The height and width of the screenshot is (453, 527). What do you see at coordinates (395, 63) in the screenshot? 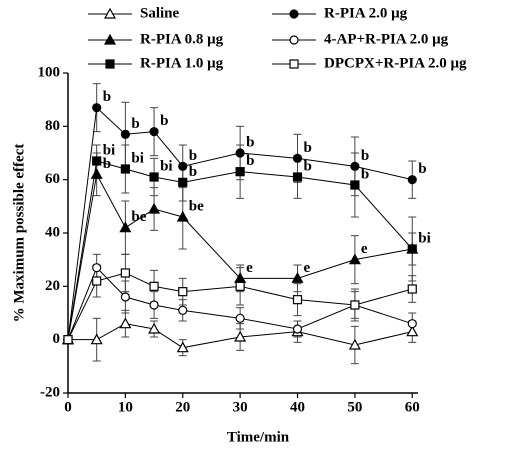
I see `legend-label: DPCPX+R-PIA 2.0 μg` at bounding box center [395, 63].